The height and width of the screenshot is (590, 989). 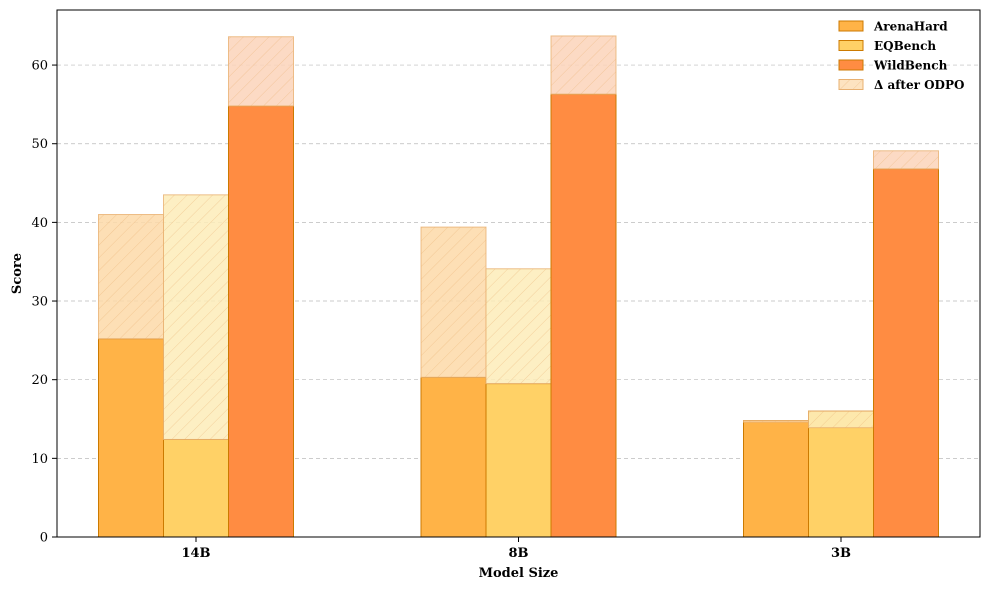 I want to click on legend-swatch-eqbench, so click(x=851, y=45).